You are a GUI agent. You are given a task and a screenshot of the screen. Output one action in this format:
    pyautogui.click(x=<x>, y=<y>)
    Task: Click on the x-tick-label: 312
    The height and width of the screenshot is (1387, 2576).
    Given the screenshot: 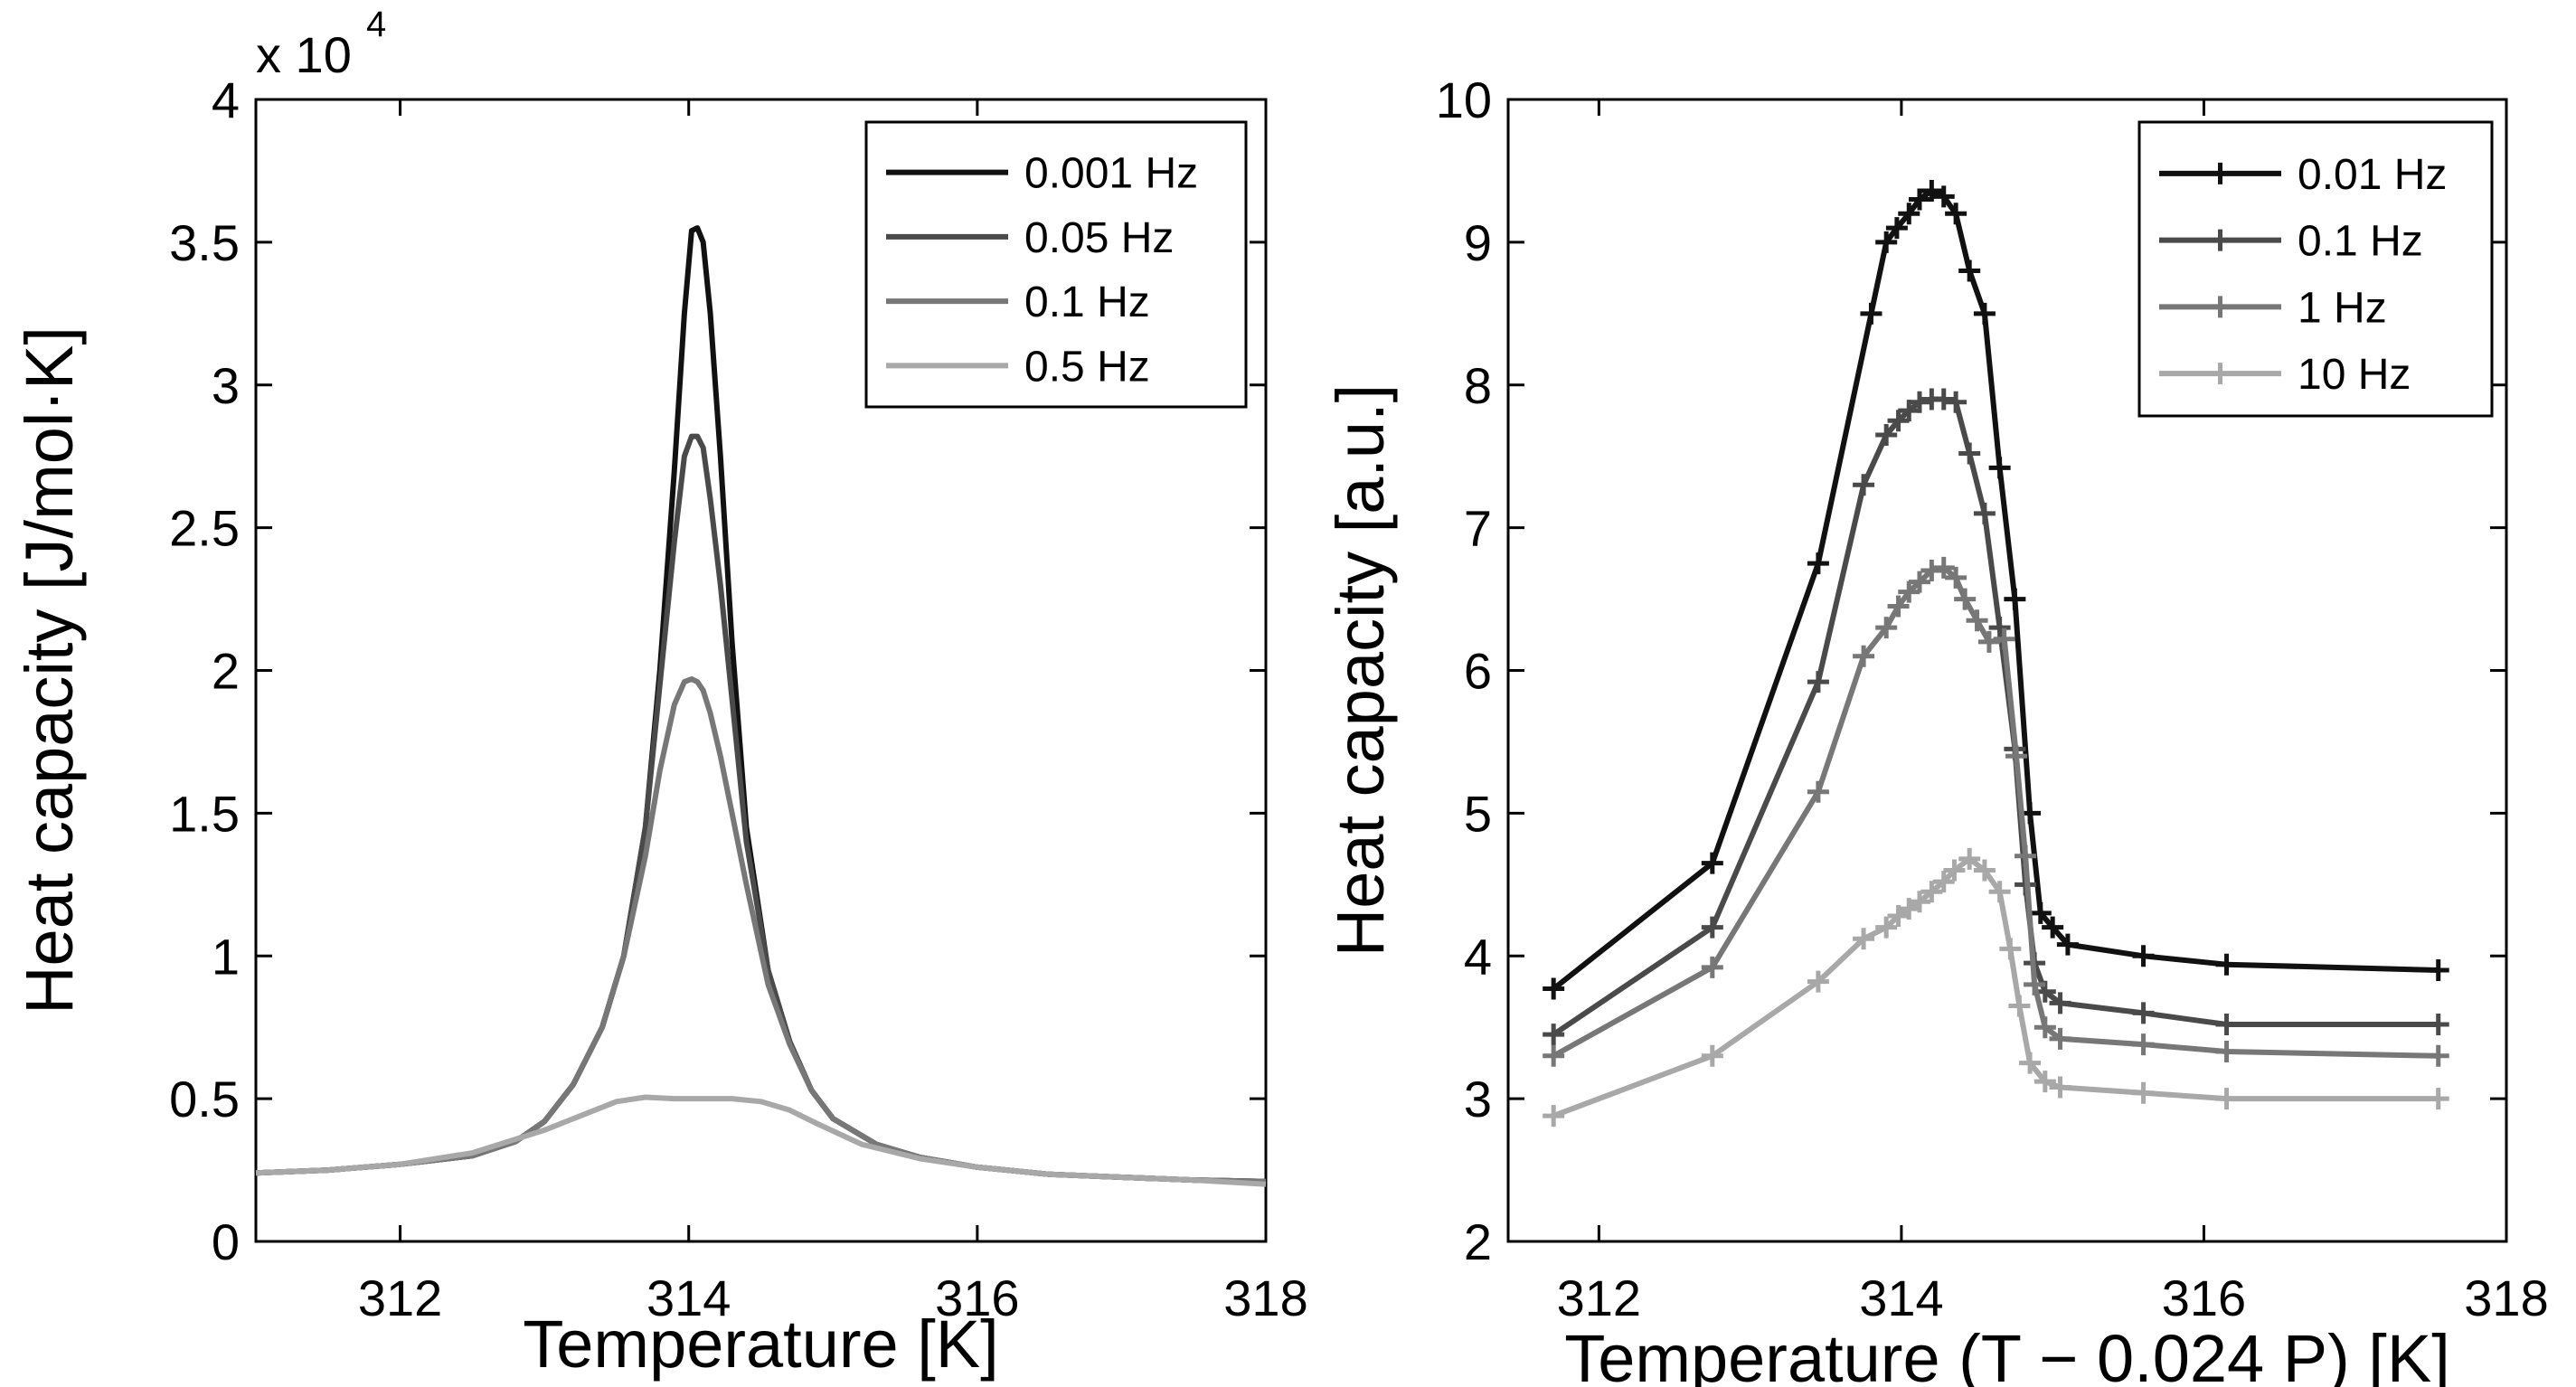 What is the action you would take?
    pyautogui.click(x=400, y=1297)
    